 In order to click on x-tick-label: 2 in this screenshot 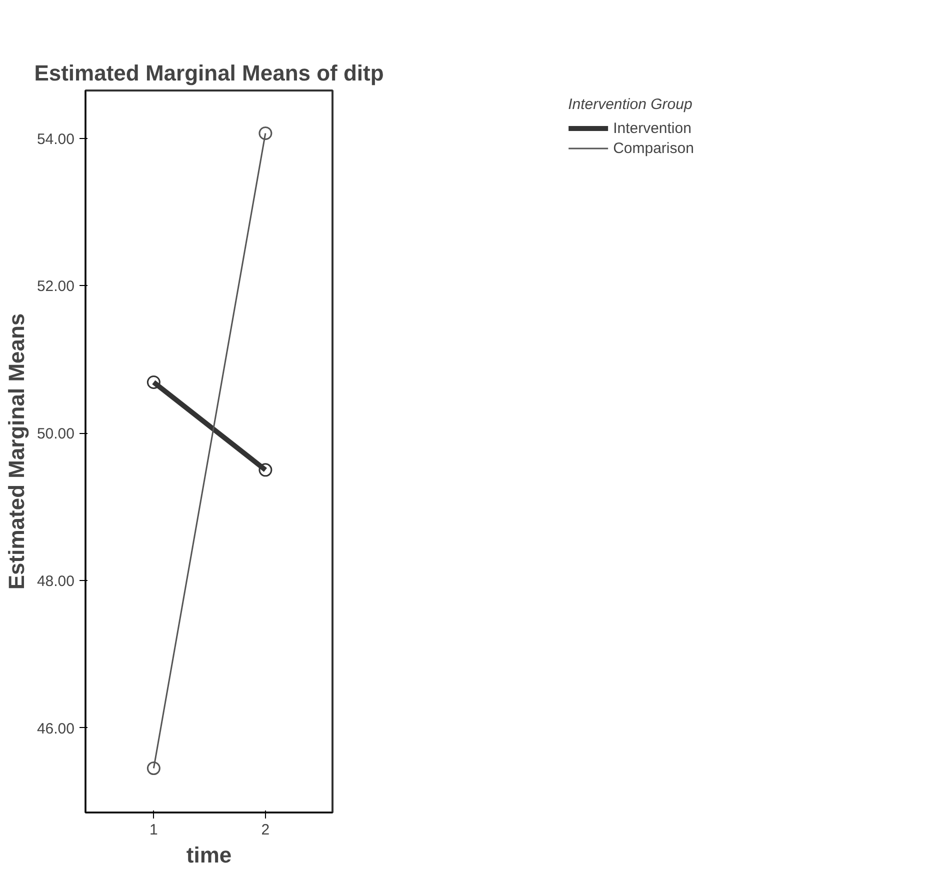, I will do `click(265, 830)`.